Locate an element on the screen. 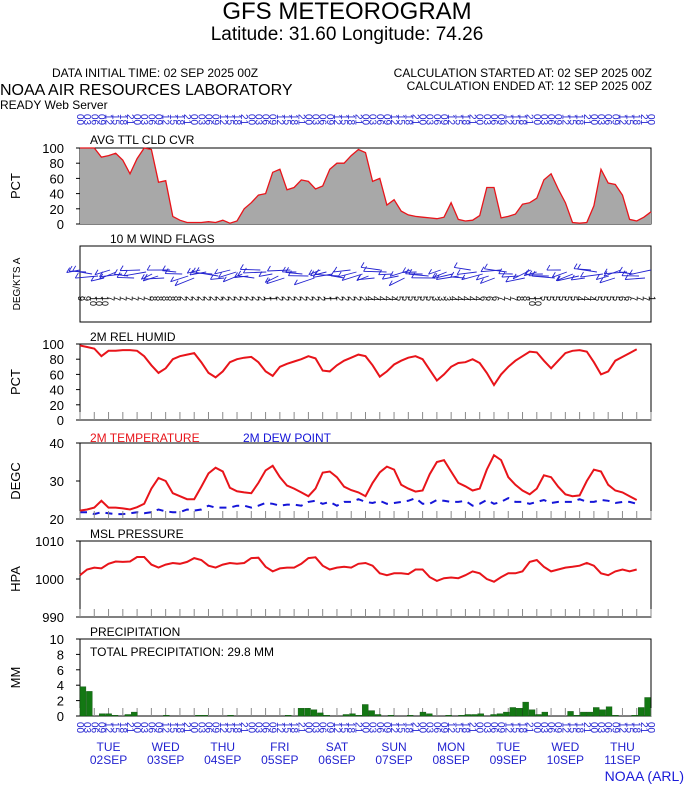  y-tick-label: 40 is located at coordinates (57, 443).